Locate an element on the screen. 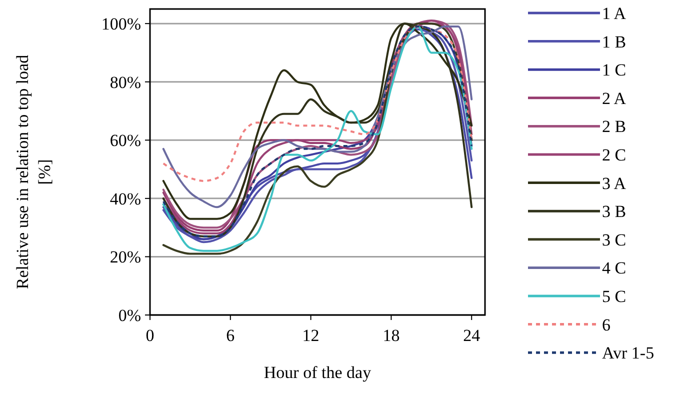 The image size is (681, 410). legend-label: 3 C is located at coordinates (614, 240).